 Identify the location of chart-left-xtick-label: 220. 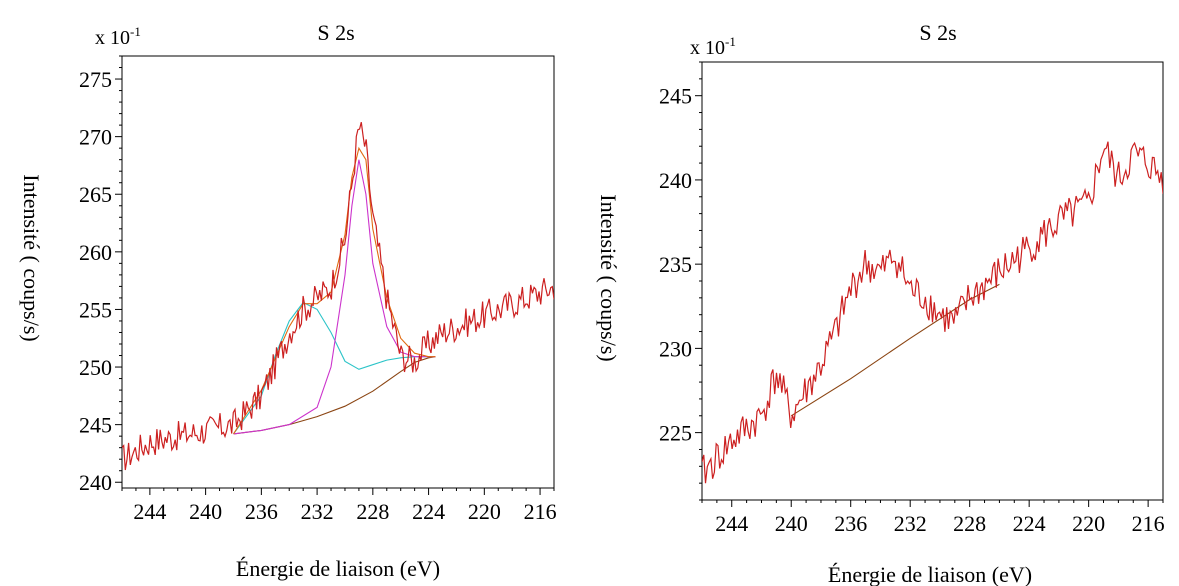
(484, 511).